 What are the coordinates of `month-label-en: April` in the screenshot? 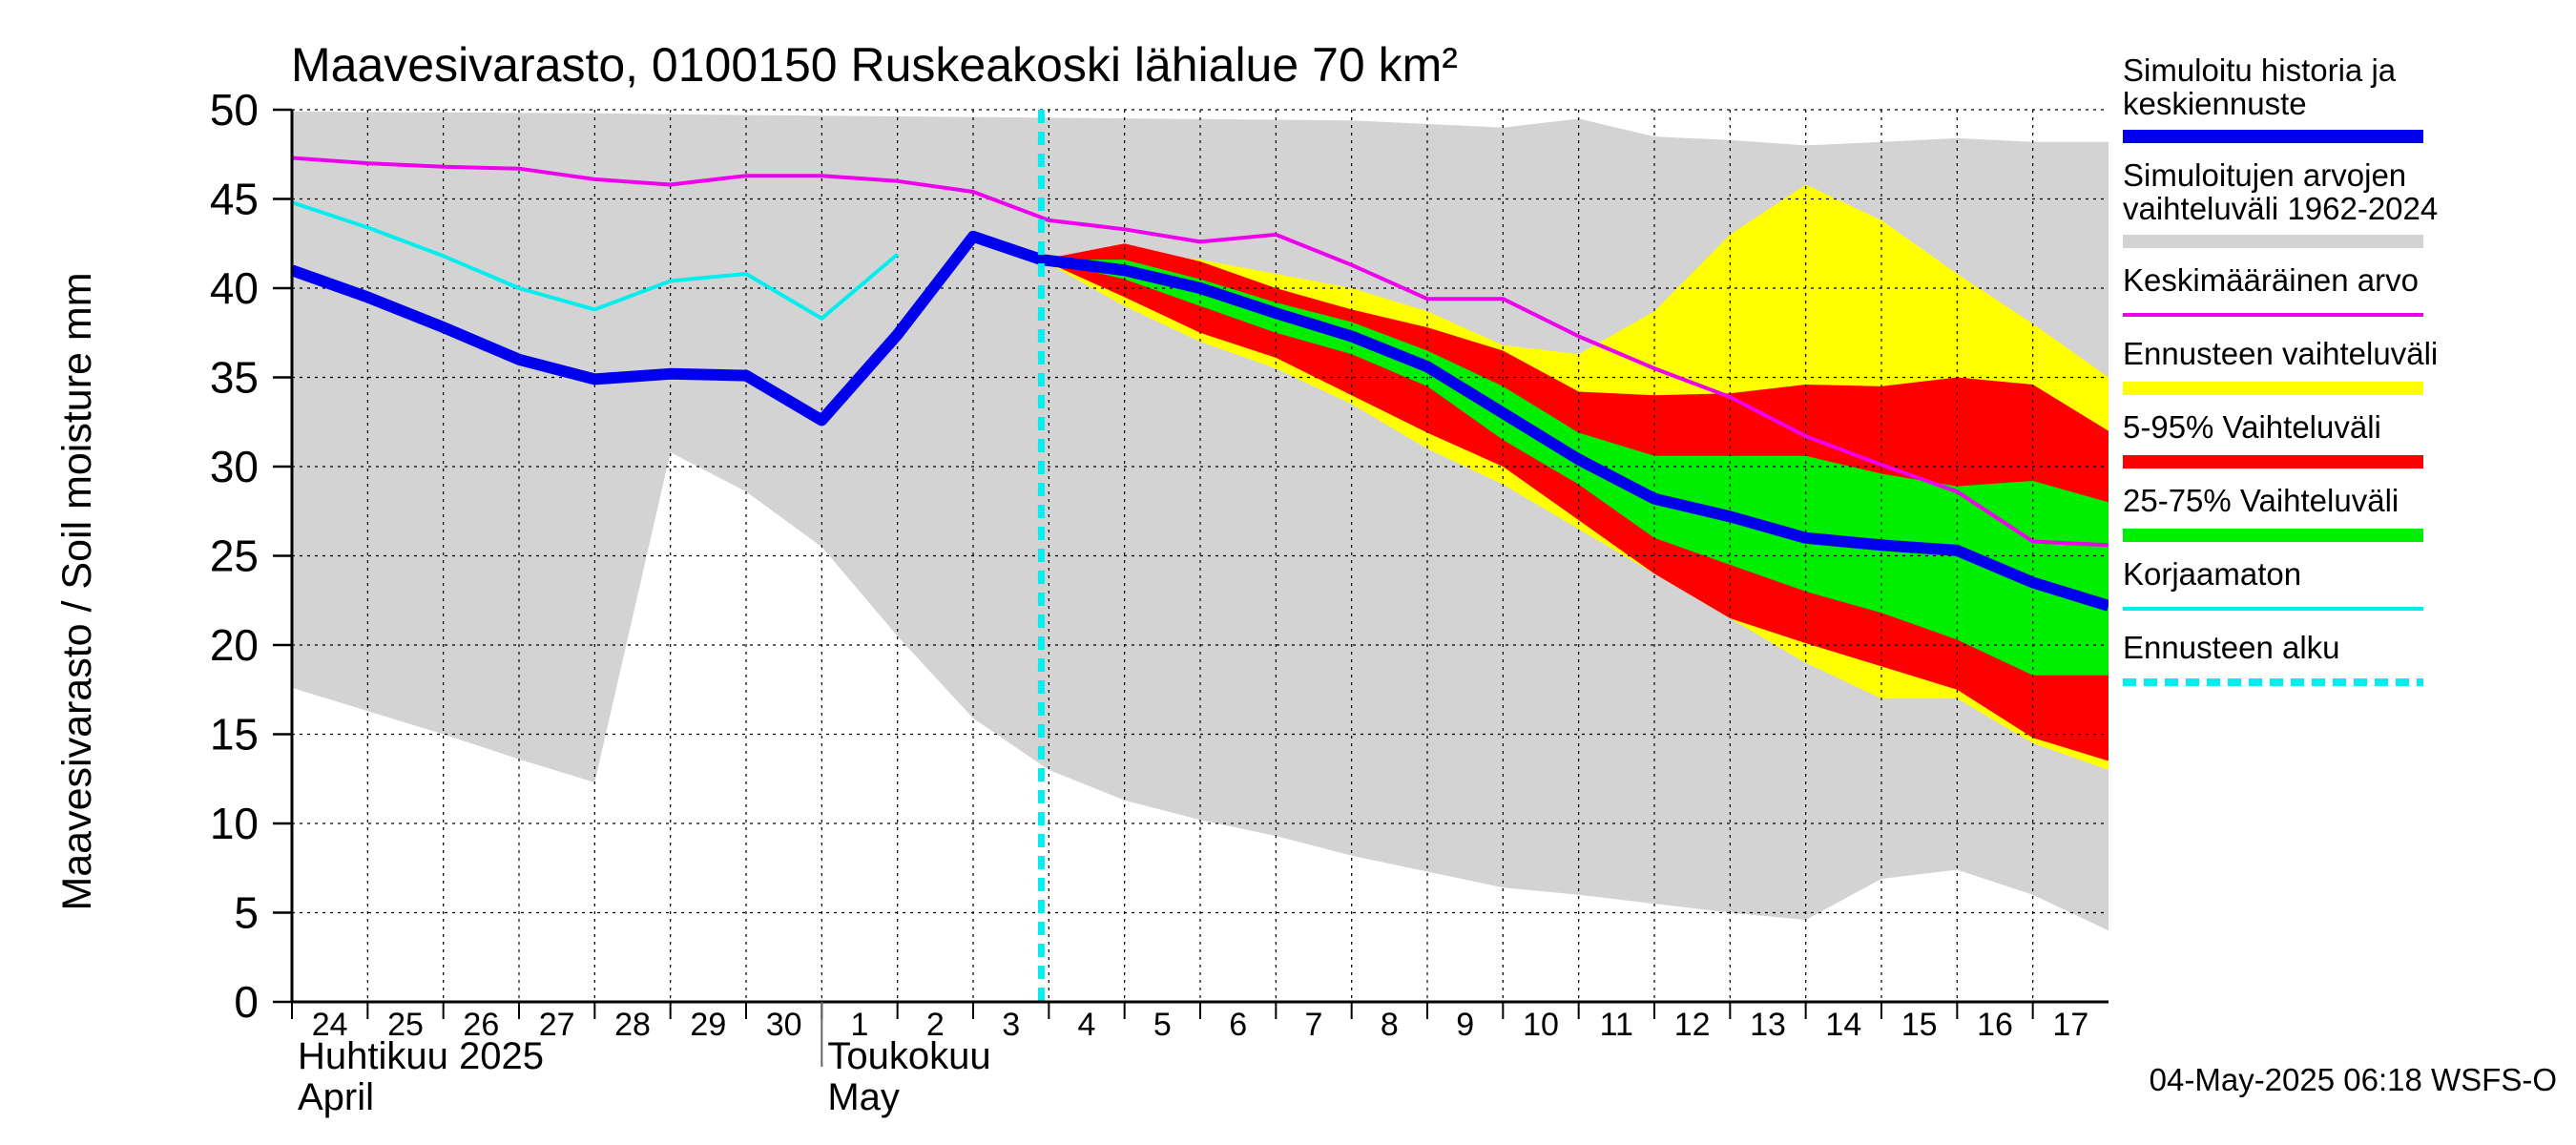 It's located at (336, 1097).